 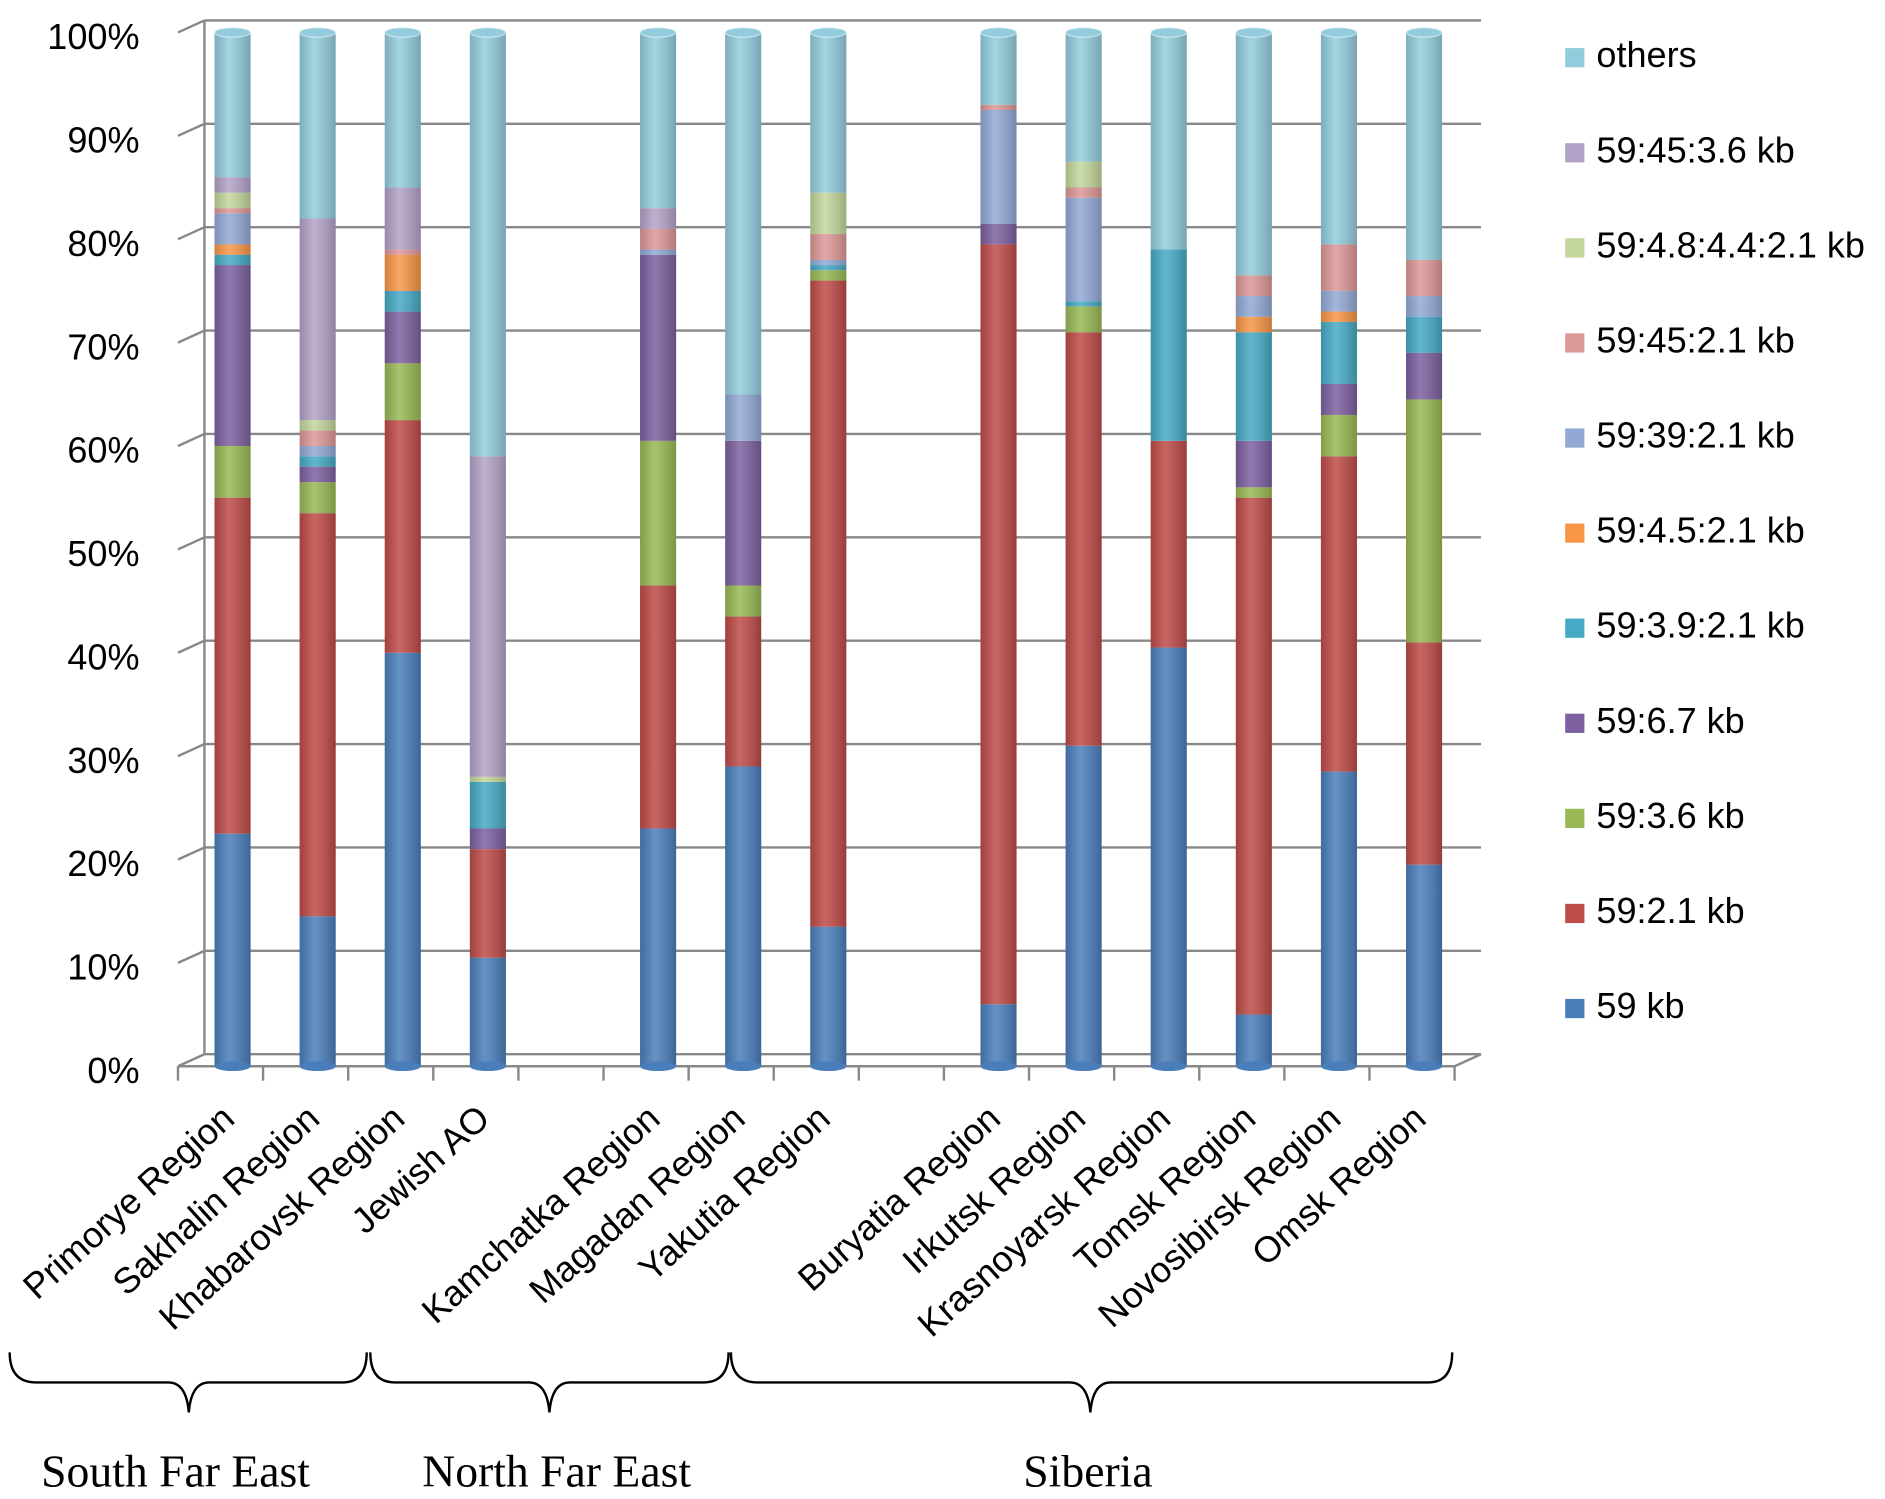 I want to click on legend-label: 59:2.1 kb, so click(x=1670, y=910).